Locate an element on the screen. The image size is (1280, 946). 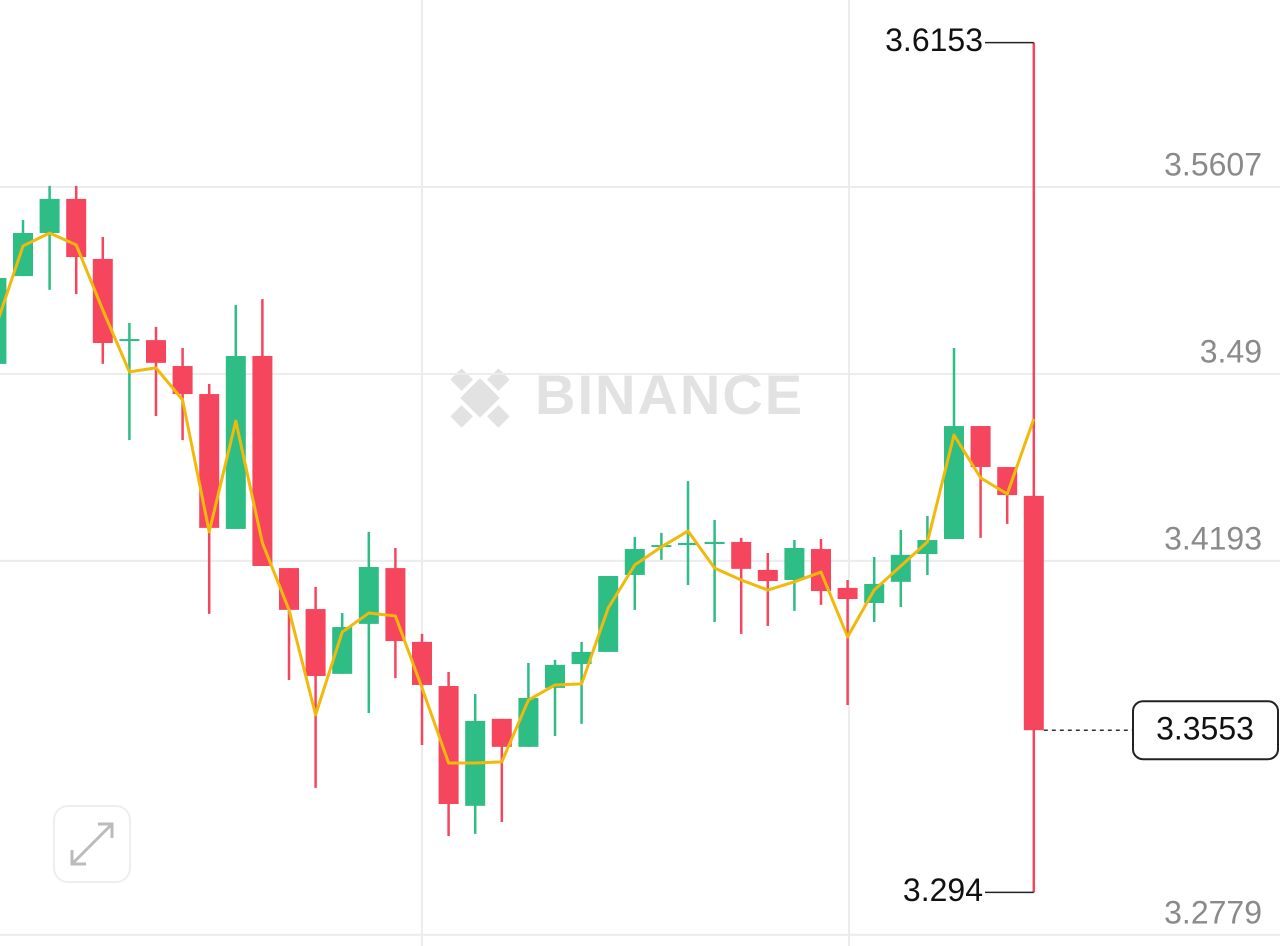
y-tick-label: 3.4193 is located at coordinates (1213, 538).